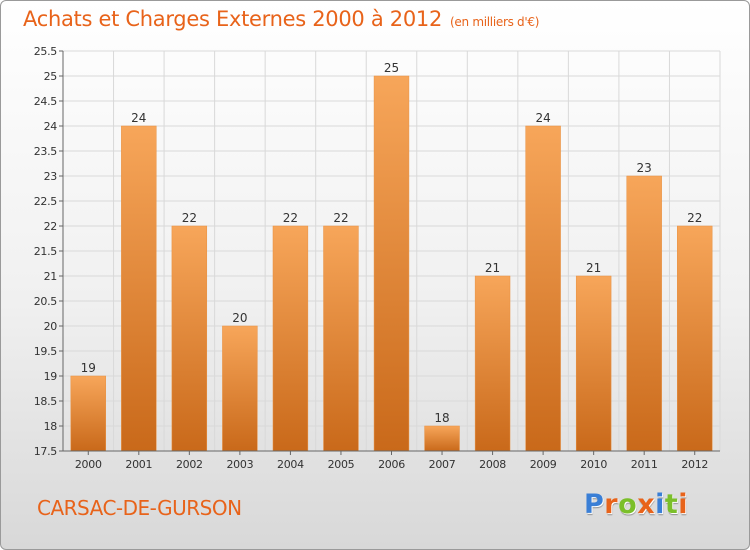 Image resolution: width=750 pixels, height=550 pixels. I want to click on bar-2002, so click(189, 338).